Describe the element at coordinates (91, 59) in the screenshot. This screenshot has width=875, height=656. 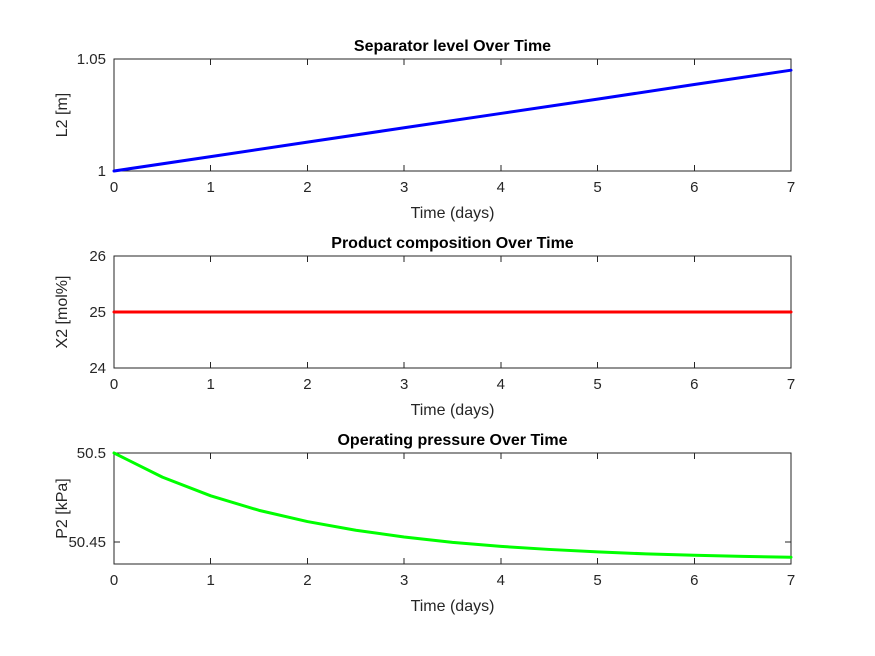
I see `y-tick-label: 1.05` at that location.